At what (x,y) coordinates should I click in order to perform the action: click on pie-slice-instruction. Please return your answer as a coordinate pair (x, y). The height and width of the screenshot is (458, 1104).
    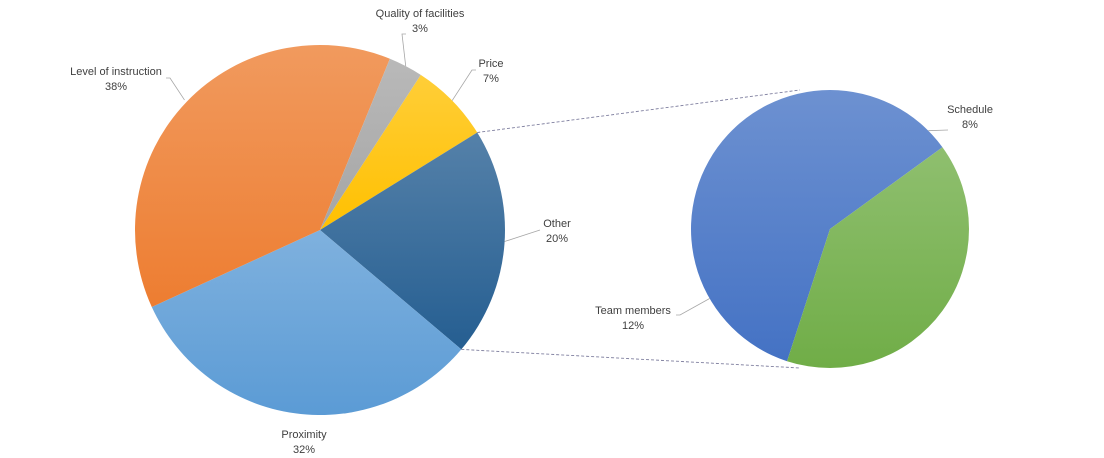
    Looking at the image, I should click on (262, 176).